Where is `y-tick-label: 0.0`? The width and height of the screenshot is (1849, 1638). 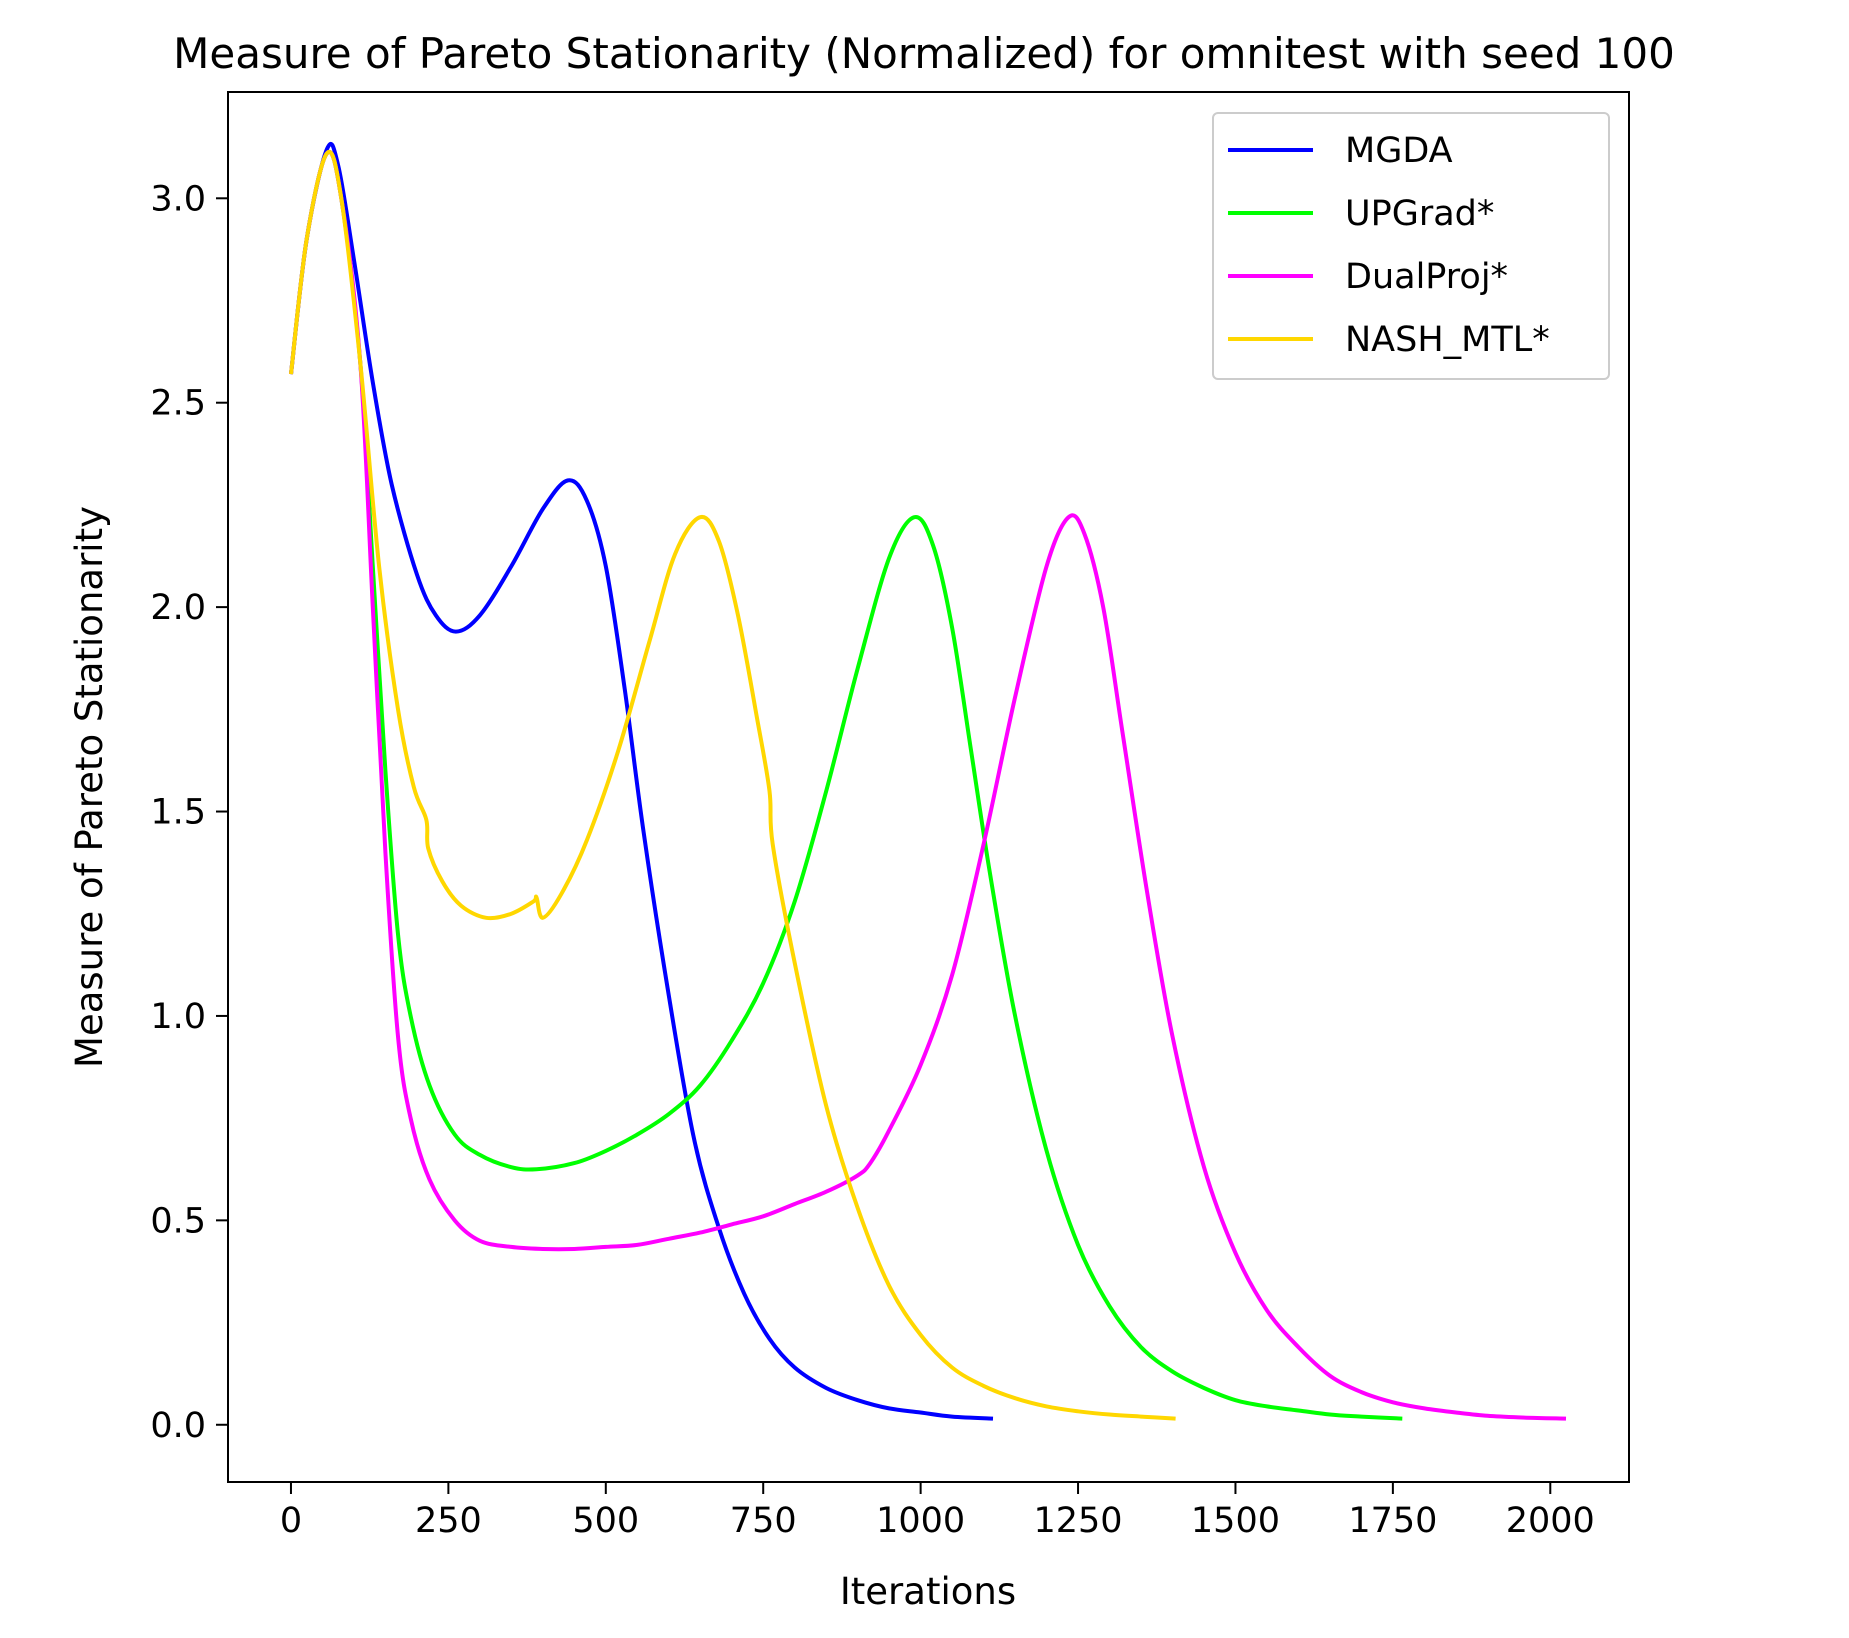 y-tick-label: 0.0 is located at coordinates (178, 1426).